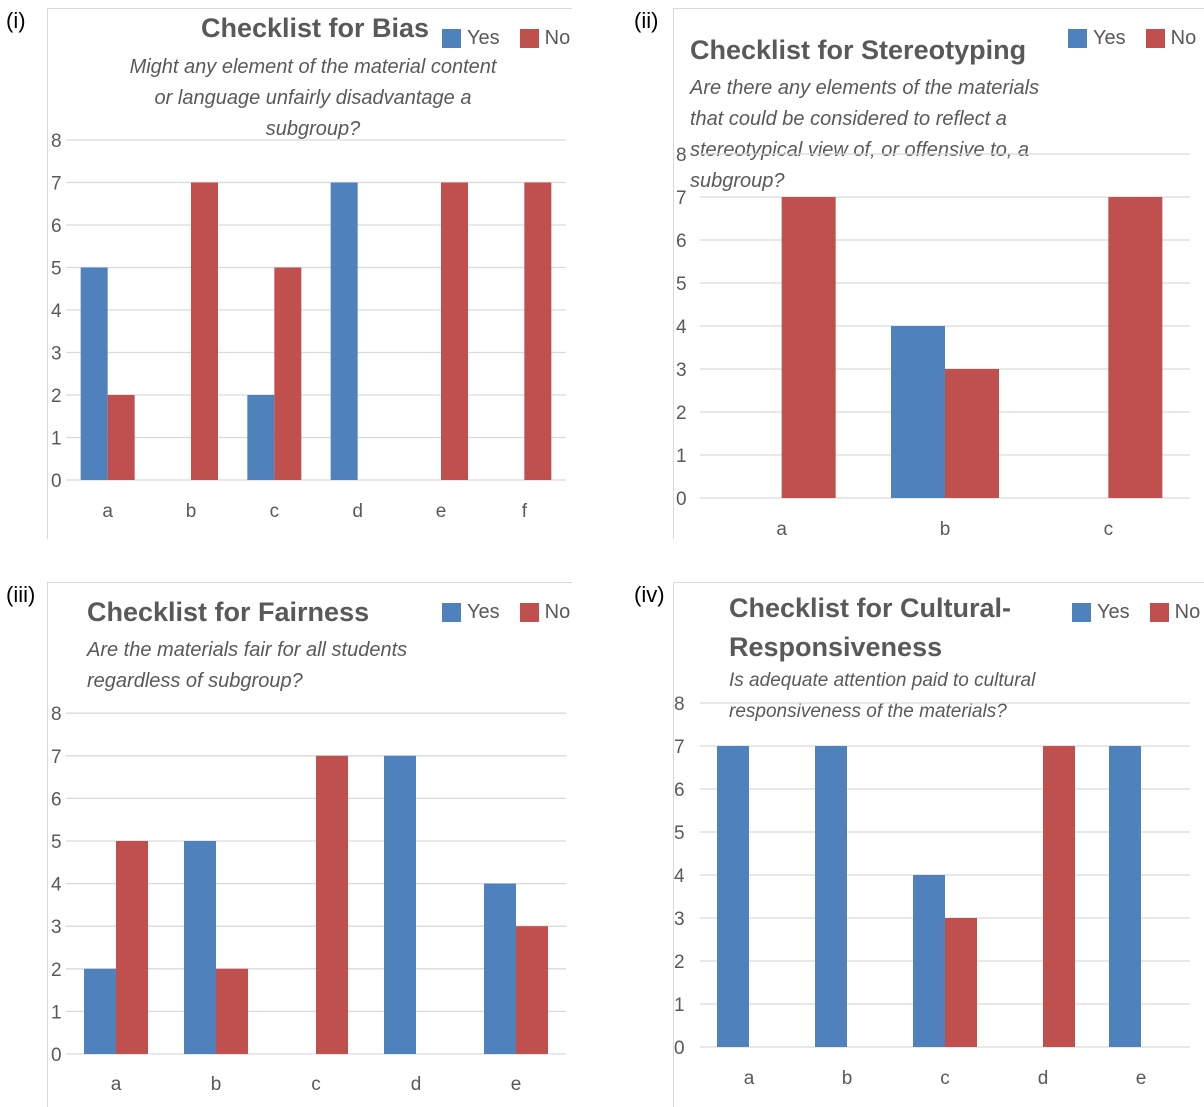  Describe the element at coordinates (836, 647) in the screenshot. I see `title-line: Responsiveness` at that location.